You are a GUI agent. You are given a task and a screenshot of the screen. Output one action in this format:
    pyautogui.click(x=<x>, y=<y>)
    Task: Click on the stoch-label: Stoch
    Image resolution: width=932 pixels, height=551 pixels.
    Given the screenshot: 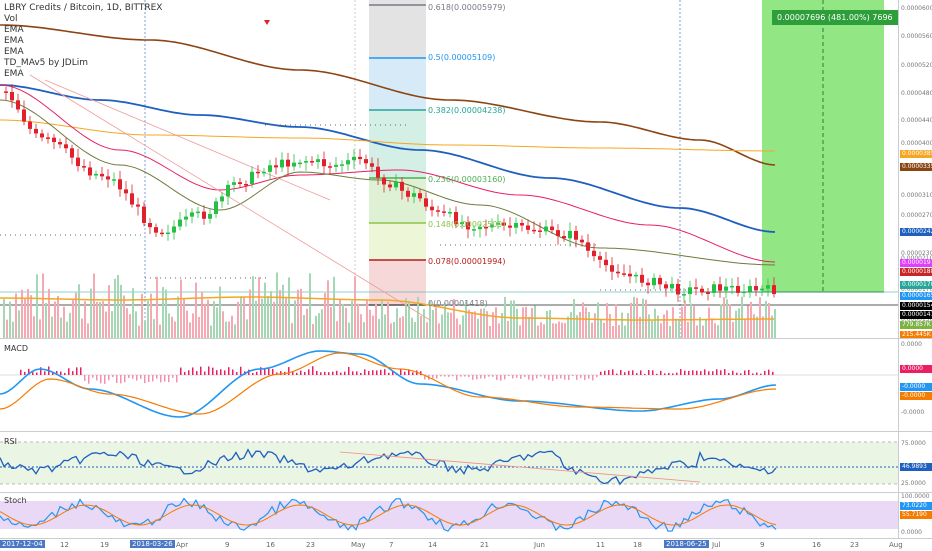 What is the action you would take?
    pyautogui.click(x=15, y=500)
    